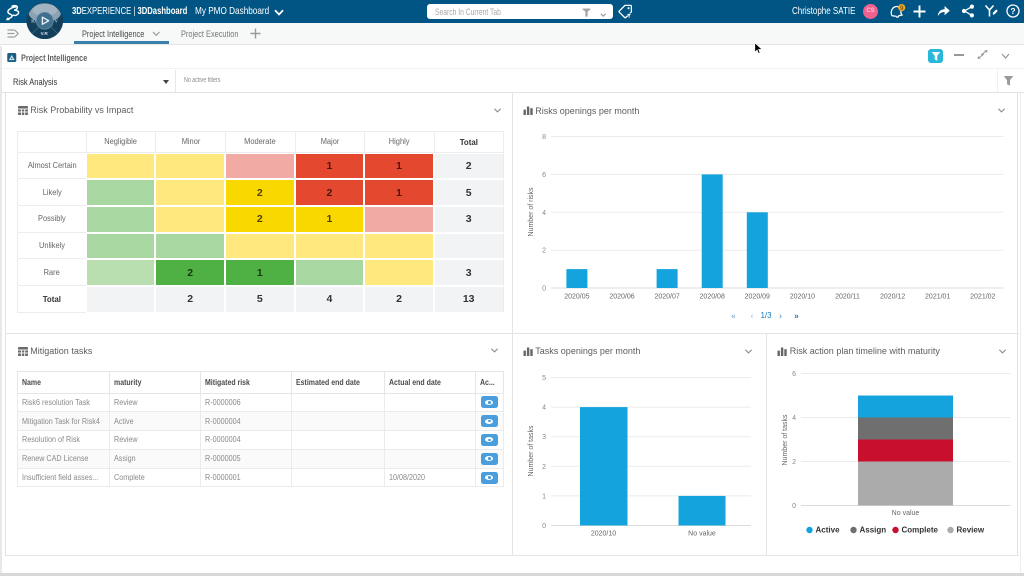  What do you see at coordinates (544, 496) in the screenshot?
I see `svg-text: 1` at bounding box center [544, 496].